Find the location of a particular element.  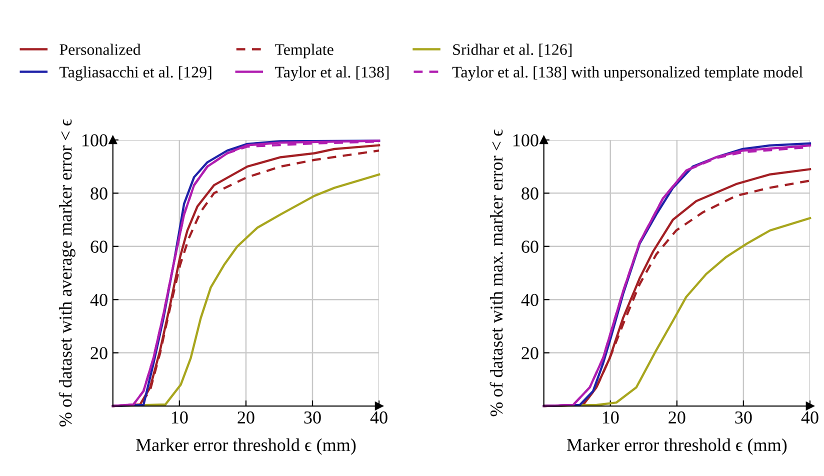

legend-label: Template is located at coordinates (304, 51).